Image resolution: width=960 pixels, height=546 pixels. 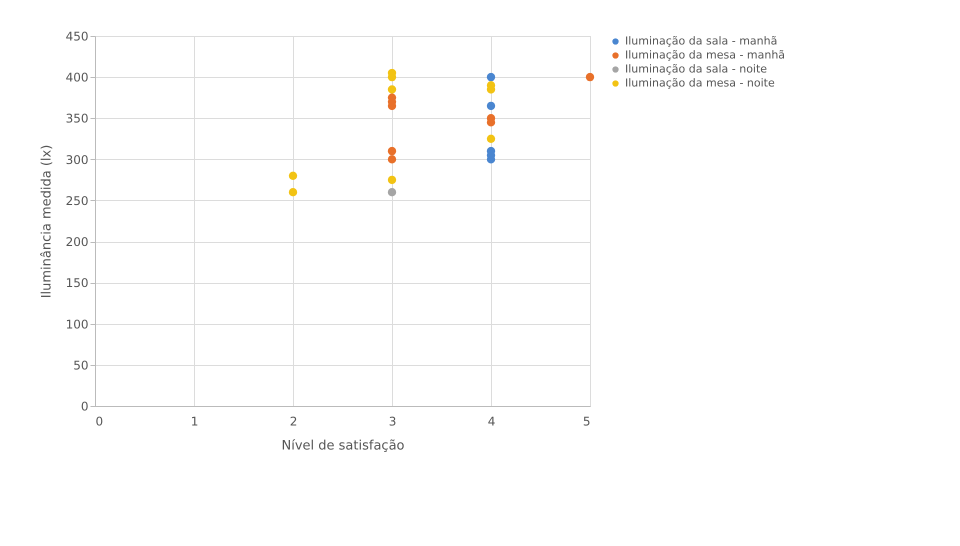 I want to click on x-axis-title: Nível de satisfação, so click(x=343, y=446).